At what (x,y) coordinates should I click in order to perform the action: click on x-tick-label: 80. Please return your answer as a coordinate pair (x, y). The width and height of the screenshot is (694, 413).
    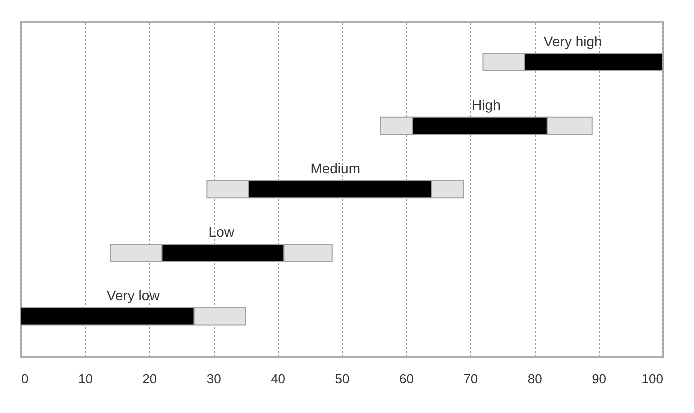
    Looking at the image, I should click on (535, 379).